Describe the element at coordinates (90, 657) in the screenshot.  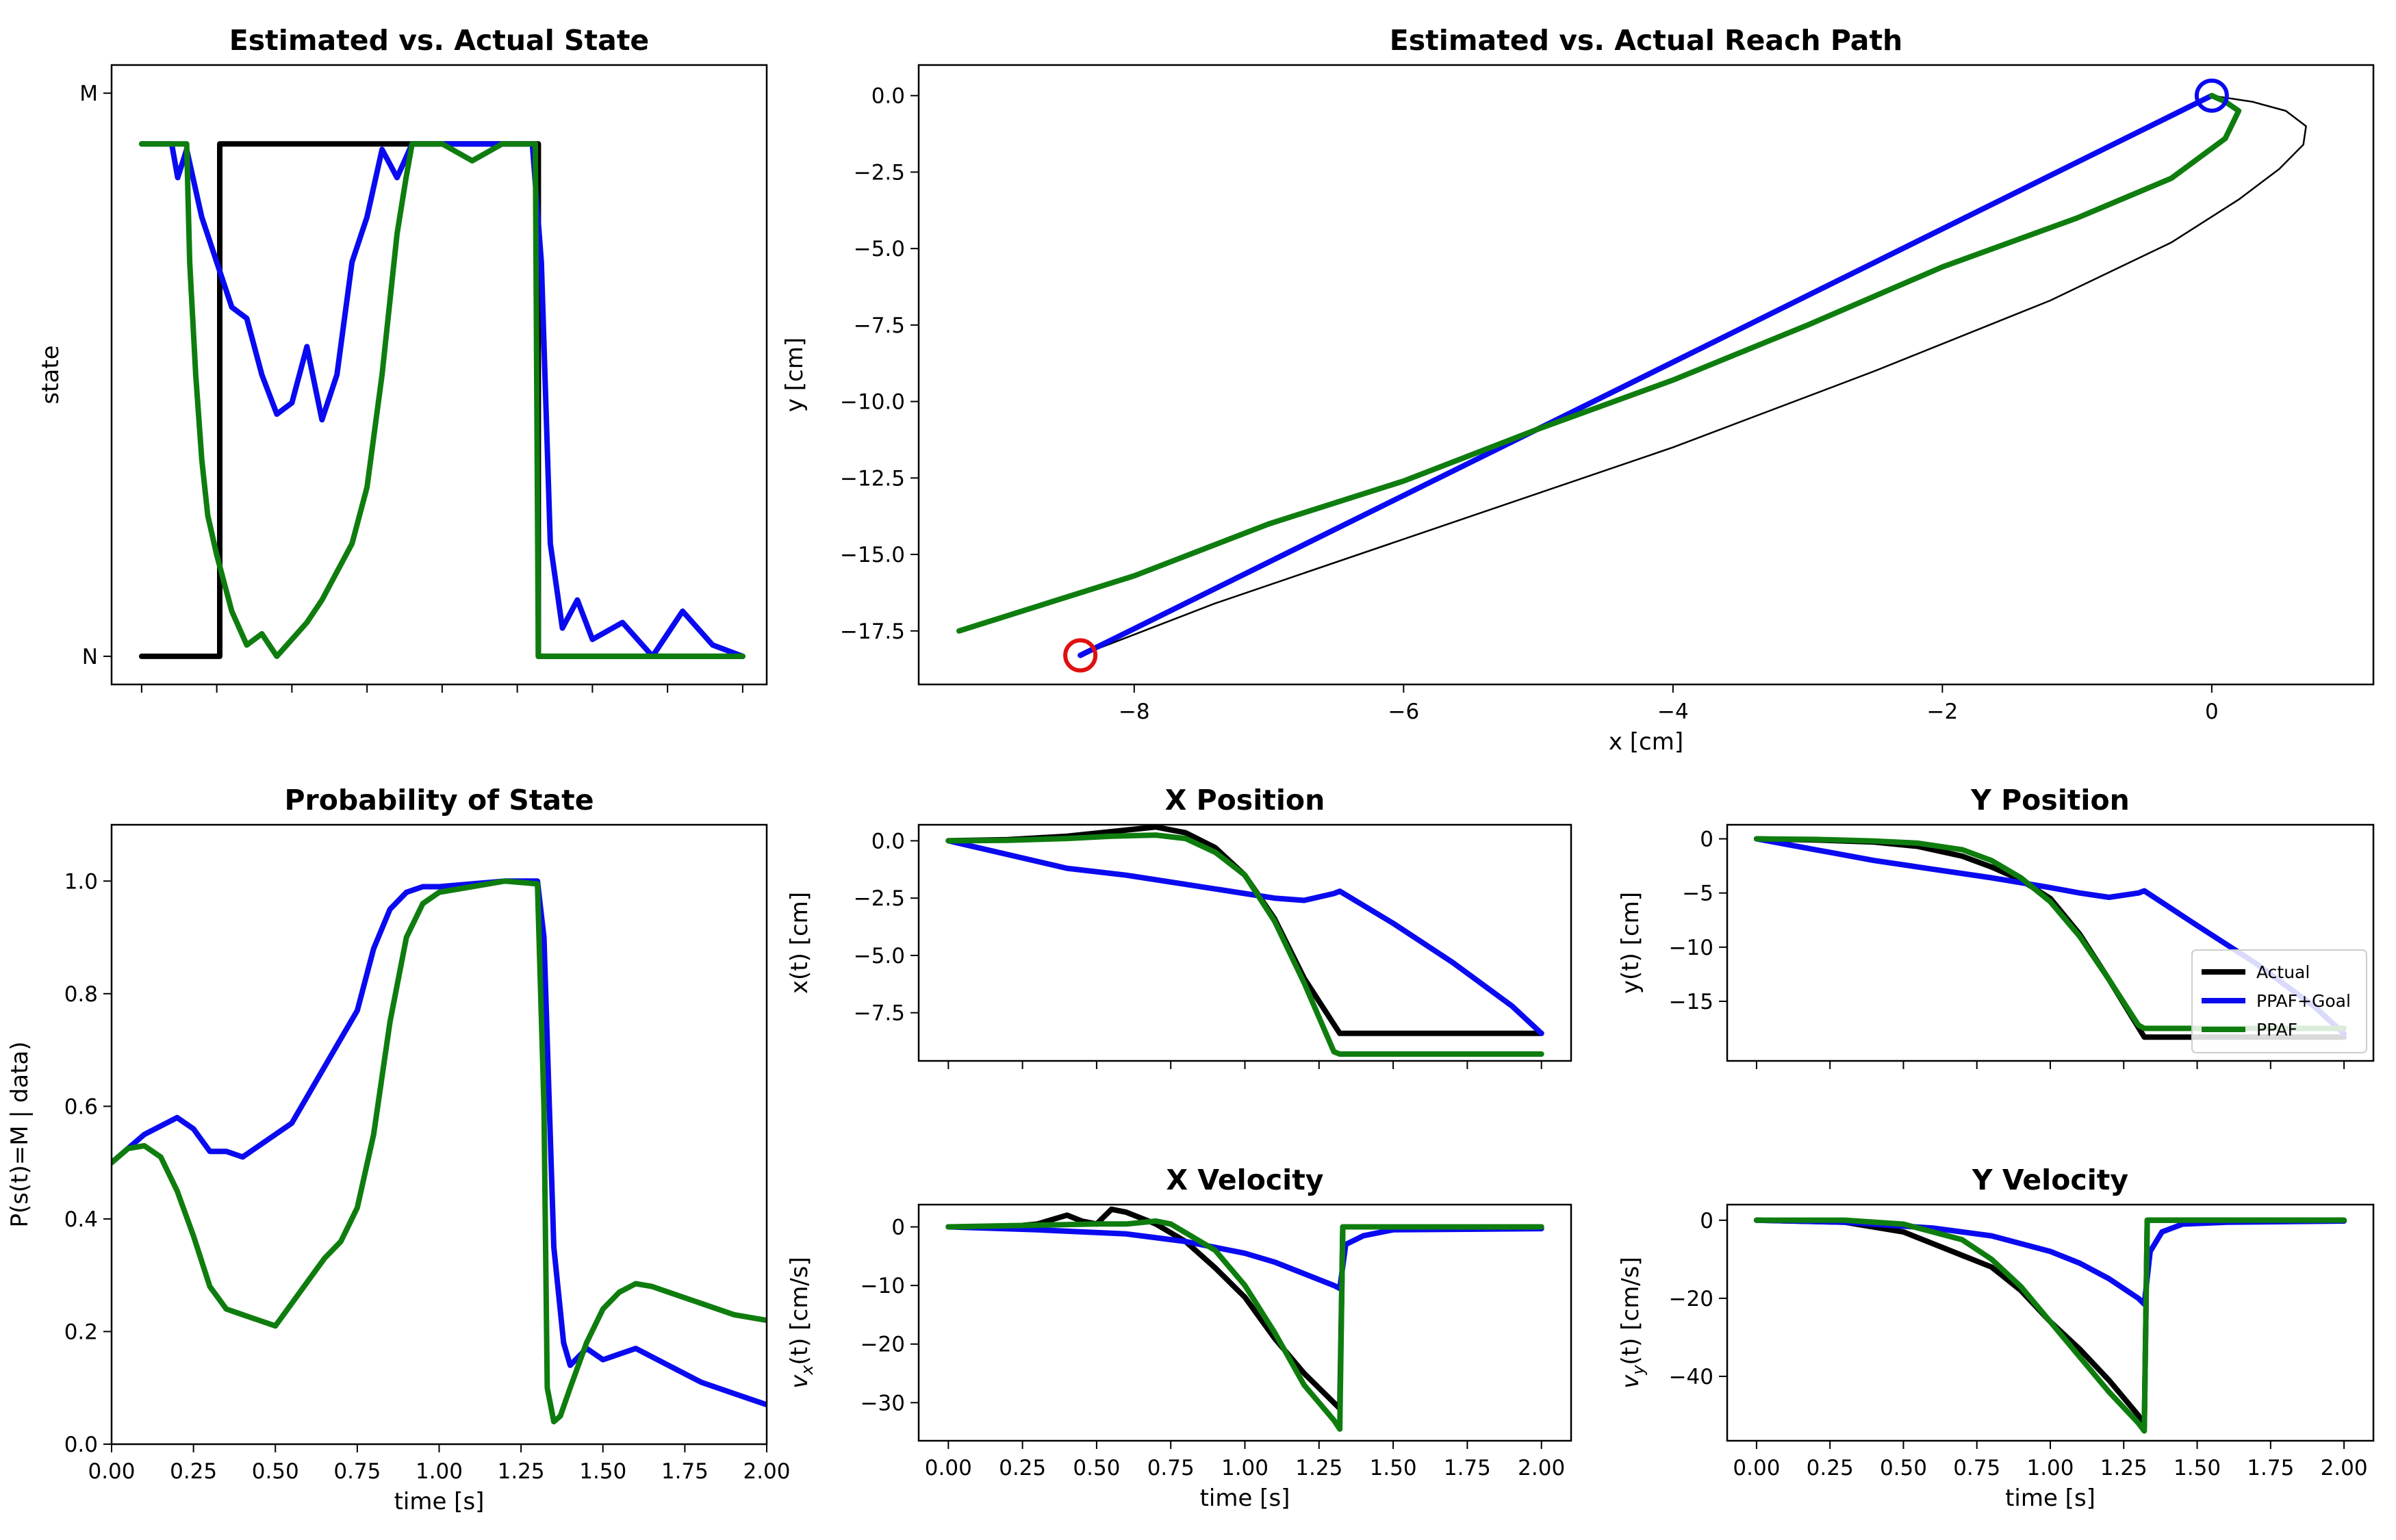
I see `y-tick-label: N` at that location.